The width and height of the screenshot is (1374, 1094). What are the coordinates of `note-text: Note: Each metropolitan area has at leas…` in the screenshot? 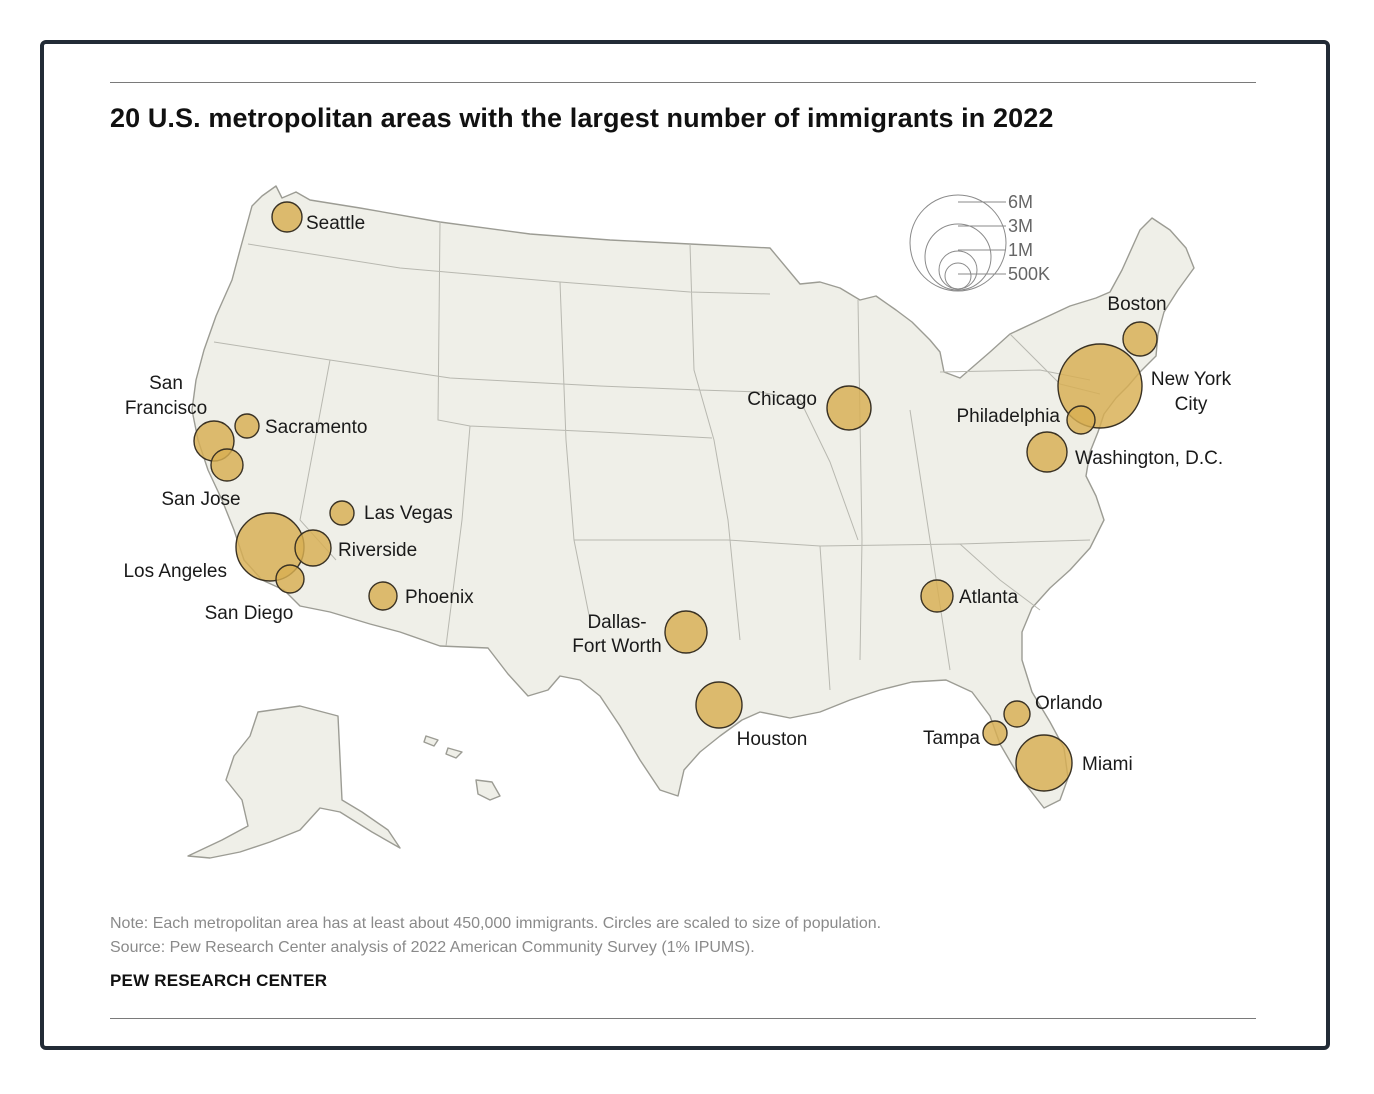 It's located at (496, 923).